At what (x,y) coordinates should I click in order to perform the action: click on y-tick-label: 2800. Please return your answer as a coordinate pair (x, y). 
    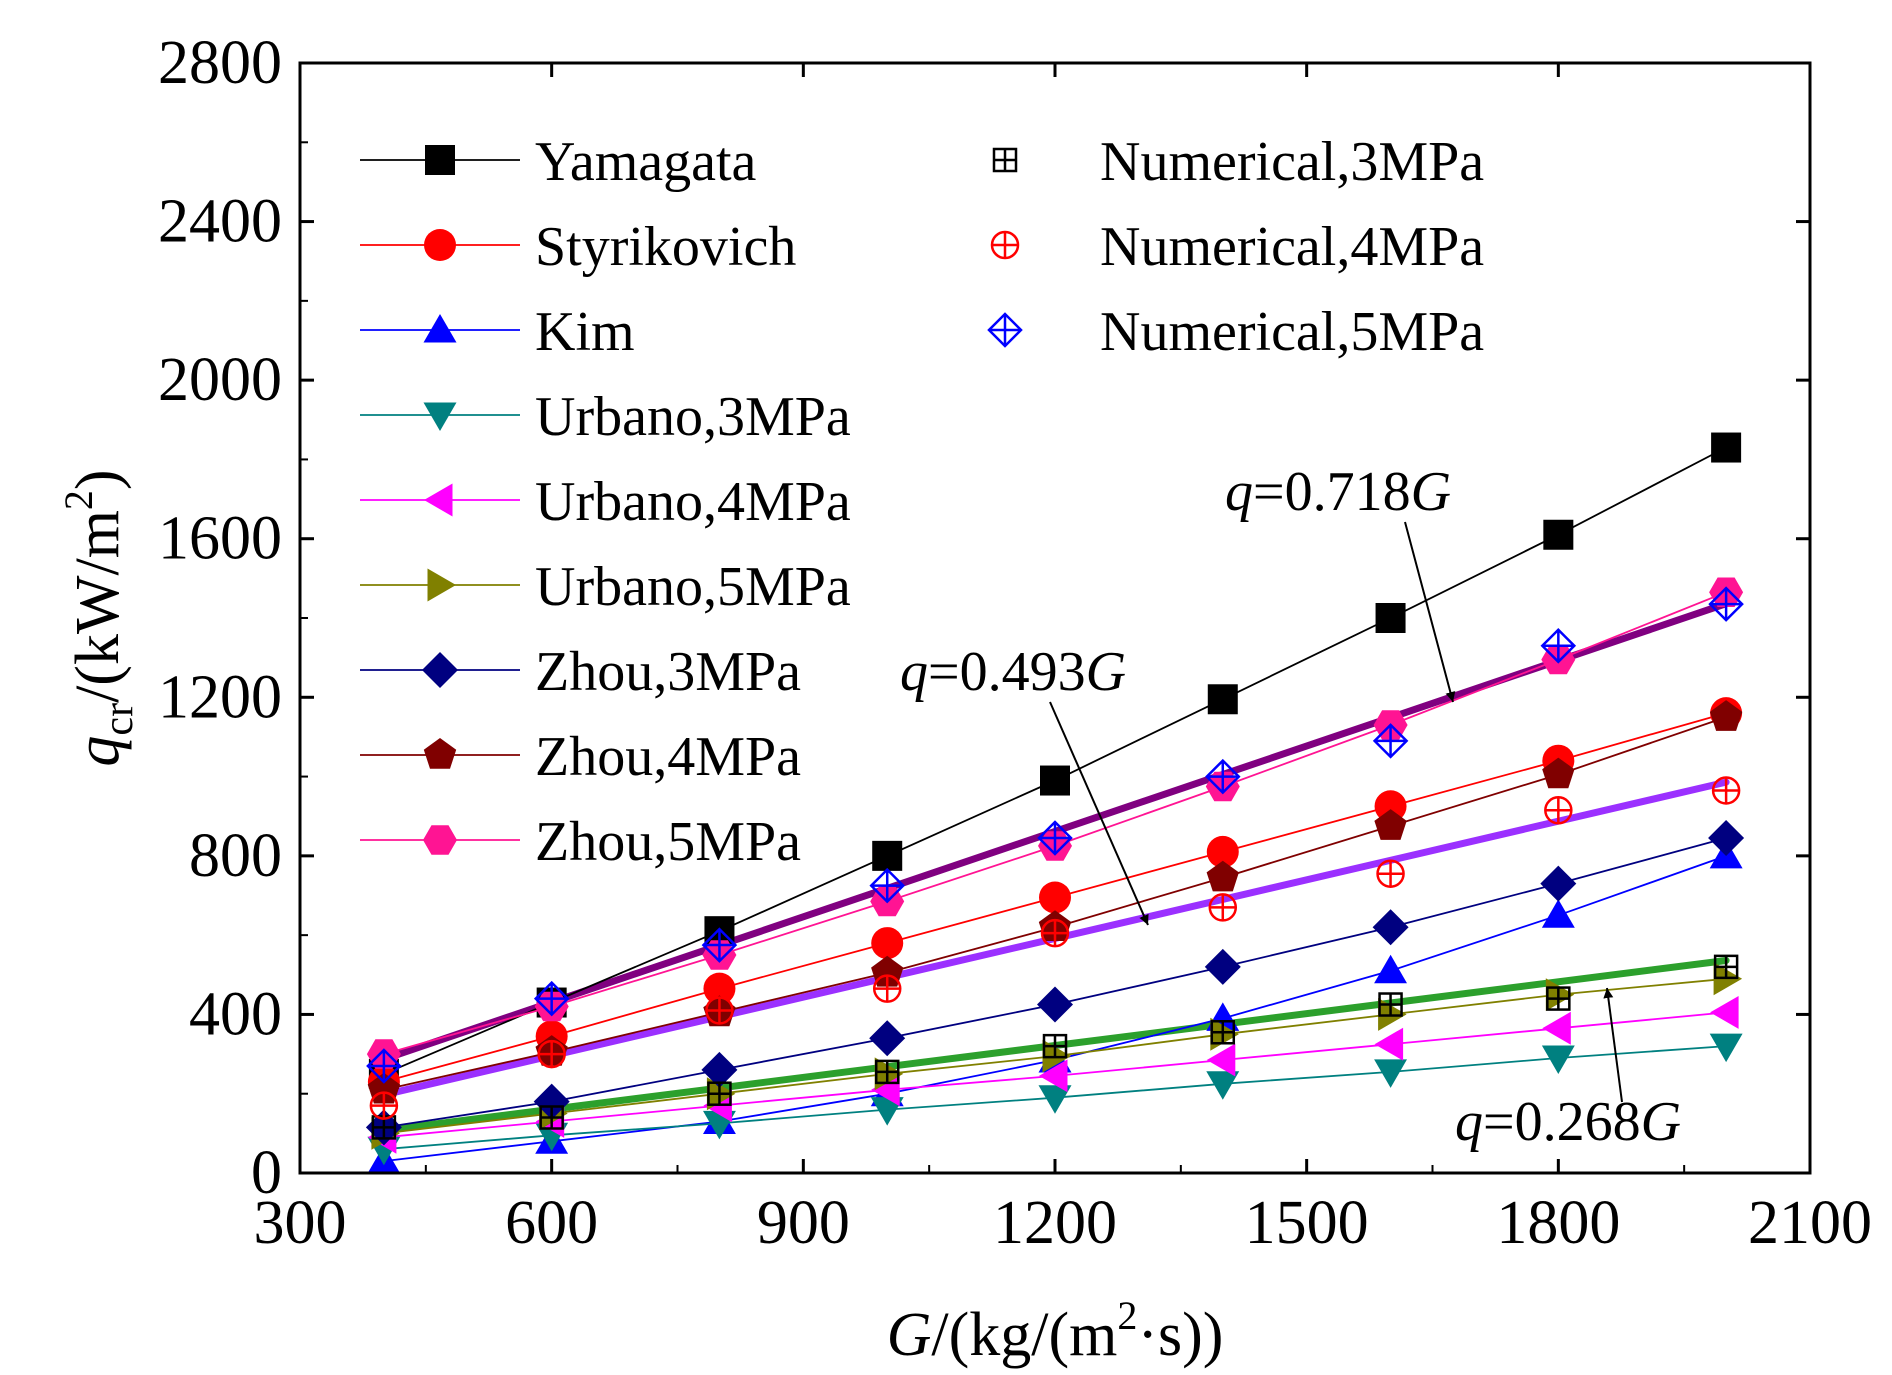
    Looking at the image, I should click on (220, 63).